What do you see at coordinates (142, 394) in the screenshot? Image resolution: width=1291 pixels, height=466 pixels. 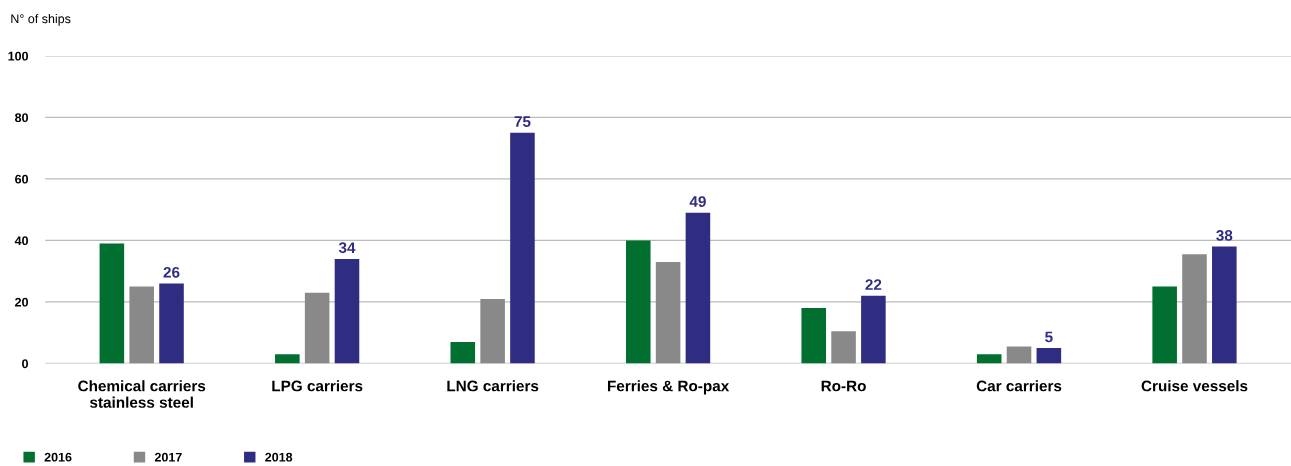 I see `x-tick-label: Chemical carriers stainless steel` at bounding box center [142, 394].